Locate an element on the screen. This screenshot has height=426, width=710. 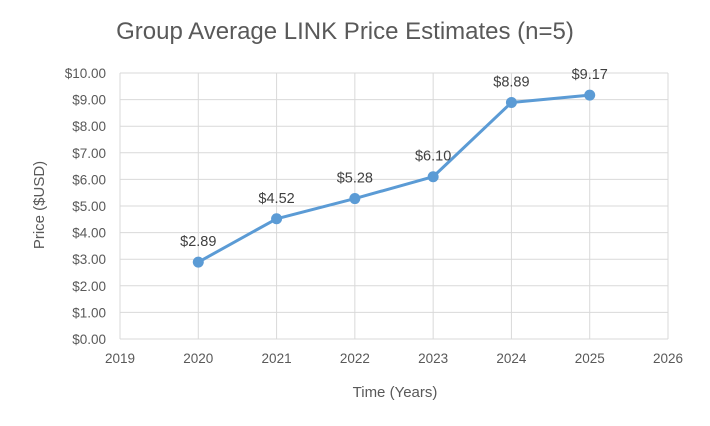
x-tick-label: 2022 is located at coordinates (355, 358).